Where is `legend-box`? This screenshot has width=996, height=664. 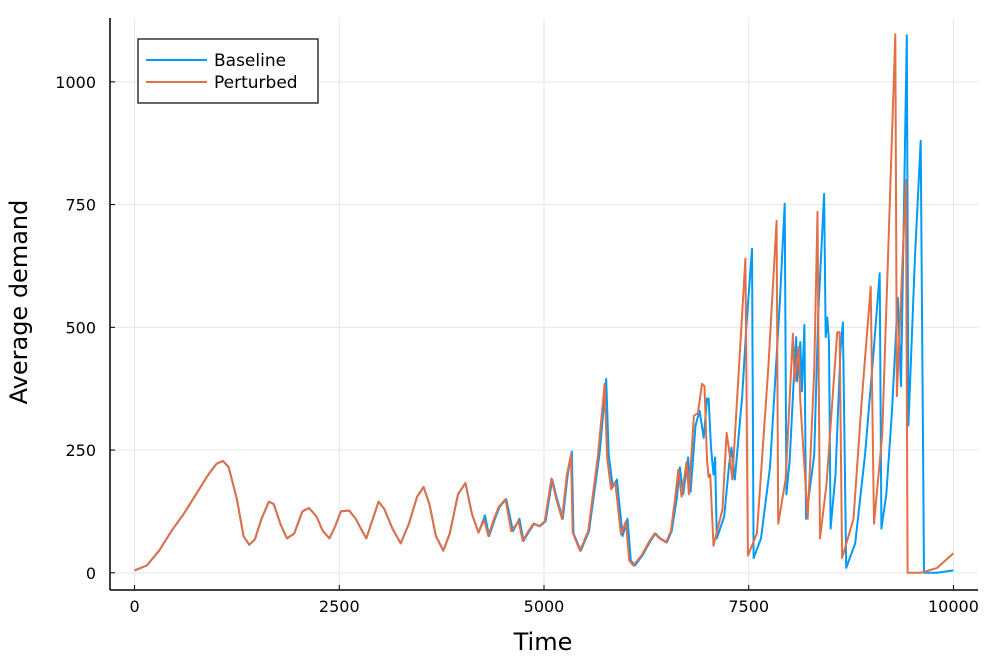 legend-box is located at coordinates (228, 71).